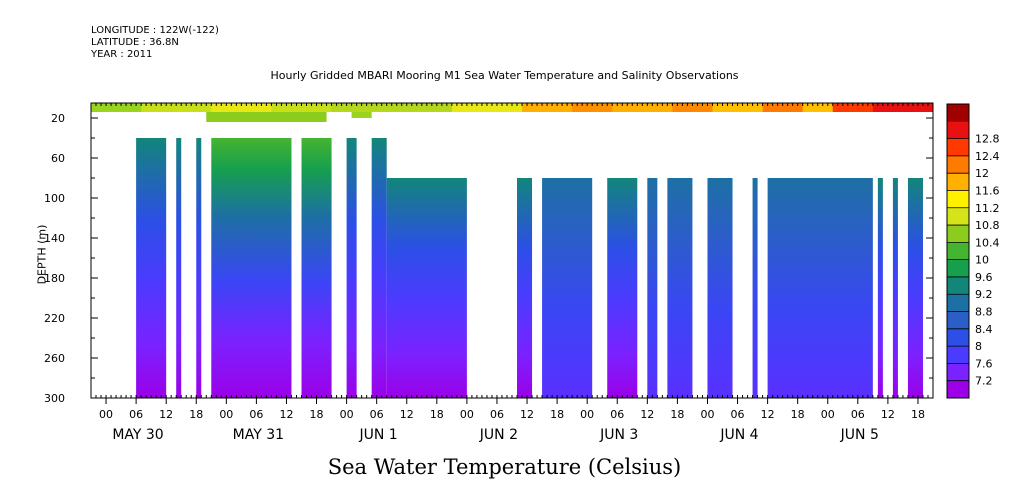  What do you see at coordinates (982, 173) in the screenshot?
I see `colorbar-label: 12` at bounding box center [982, 173].